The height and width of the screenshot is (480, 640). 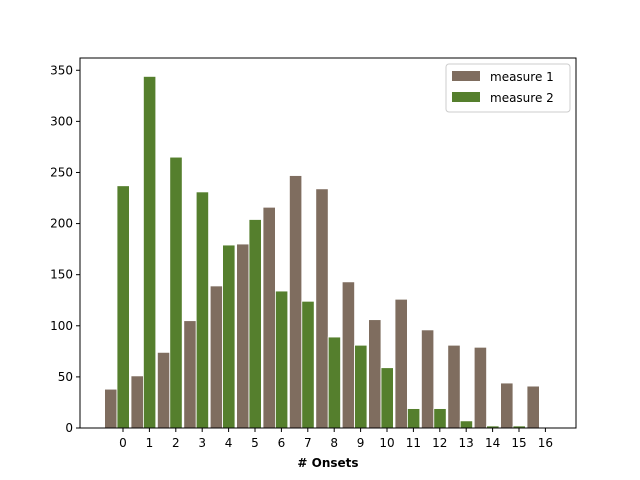 I want to click on x-tick-label-14: 14, so click(x=492, y=443).